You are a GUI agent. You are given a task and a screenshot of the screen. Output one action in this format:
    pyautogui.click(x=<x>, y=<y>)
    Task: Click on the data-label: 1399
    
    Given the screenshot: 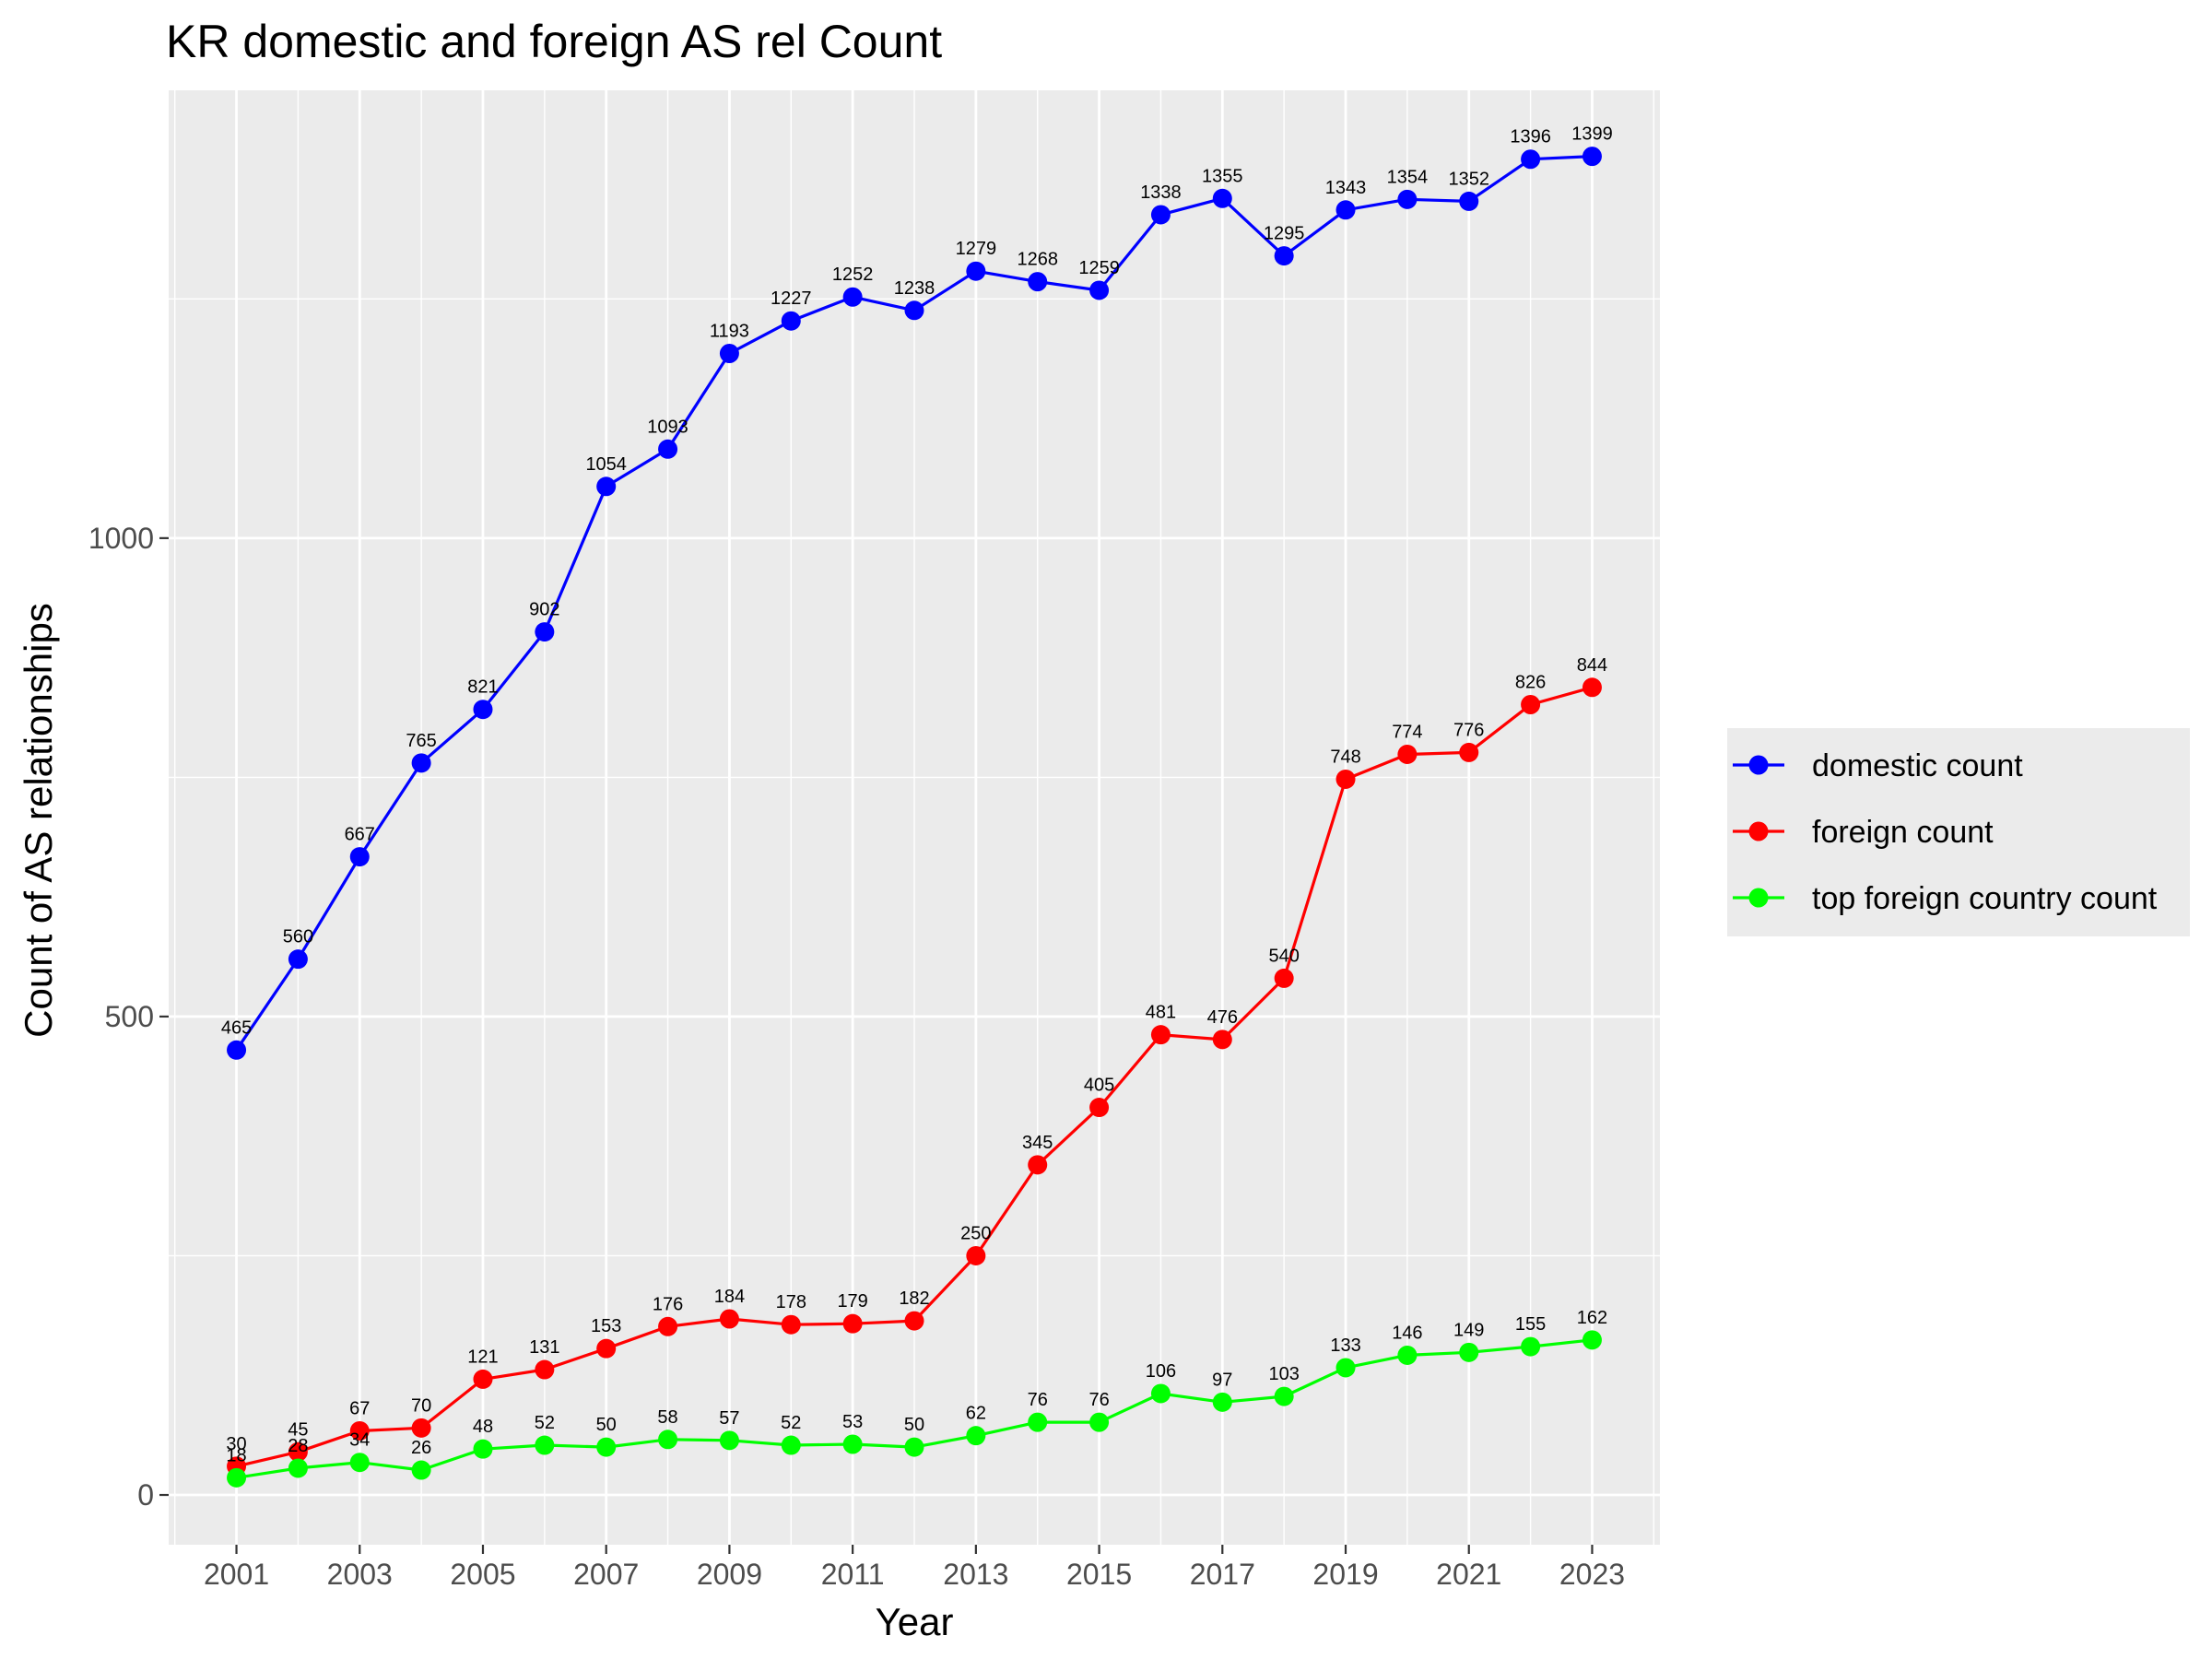 What is the action you would take?
    pyautogui.click(x=1592, y=134)
    